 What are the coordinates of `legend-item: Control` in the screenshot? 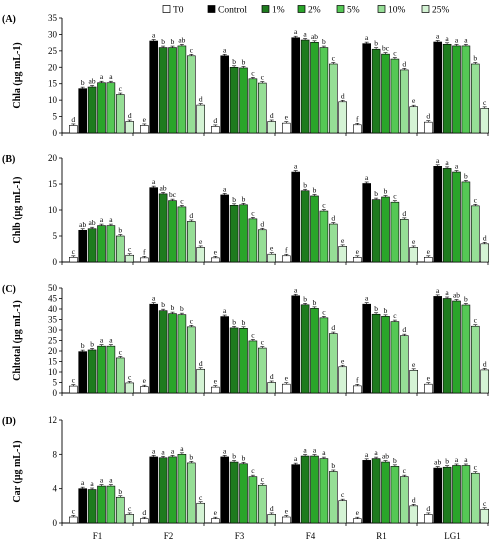 It's located at (227, 10).